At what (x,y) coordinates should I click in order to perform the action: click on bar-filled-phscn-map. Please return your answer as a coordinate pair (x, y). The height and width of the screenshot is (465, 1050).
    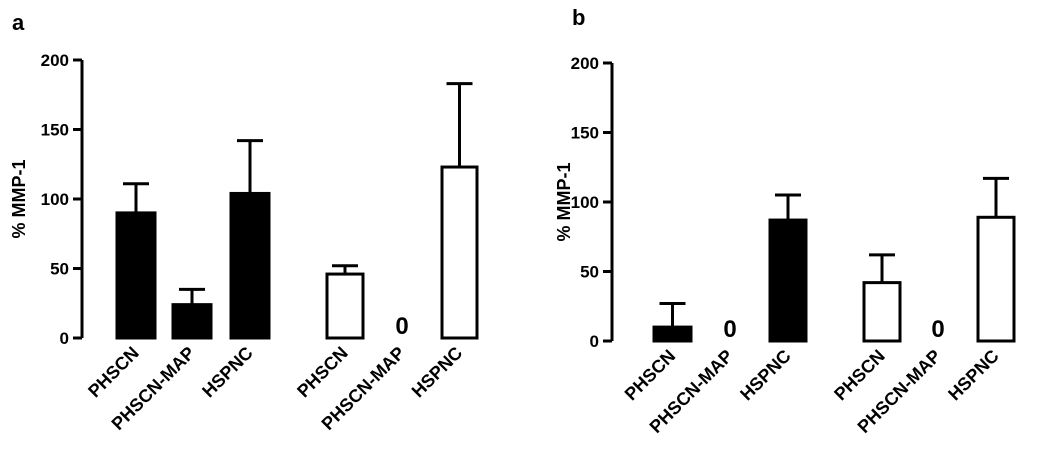
    Looking at the image, I should click on (192, 321).